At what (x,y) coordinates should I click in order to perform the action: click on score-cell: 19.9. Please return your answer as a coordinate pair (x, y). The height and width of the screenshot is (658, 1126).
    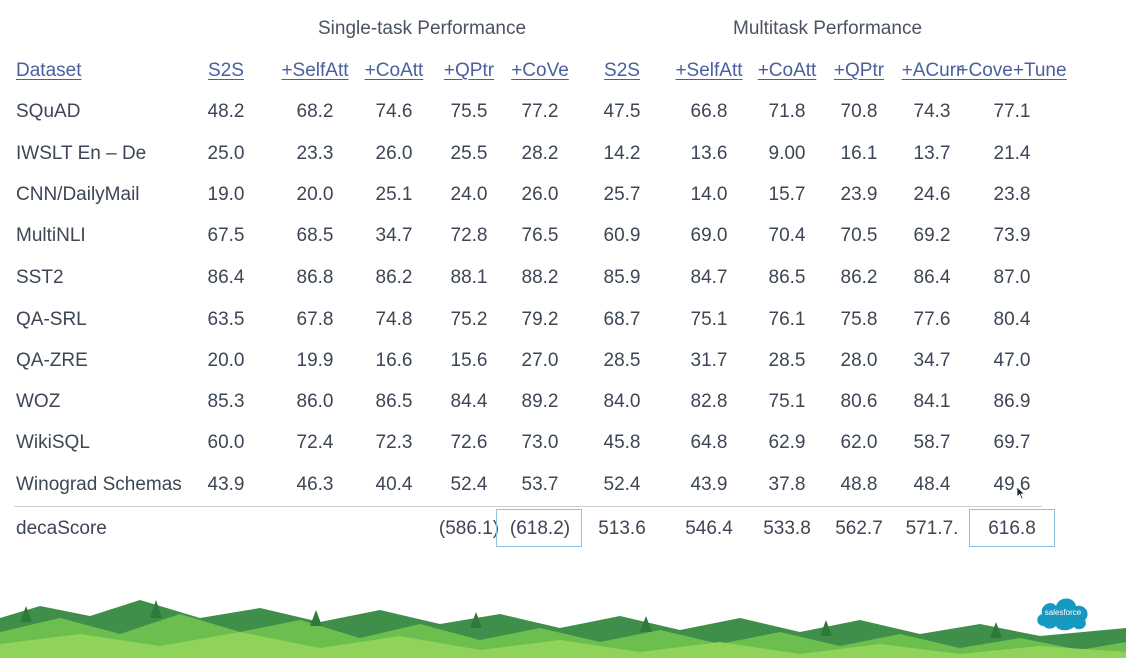
    Looking at the image, I should click on (315, 360).